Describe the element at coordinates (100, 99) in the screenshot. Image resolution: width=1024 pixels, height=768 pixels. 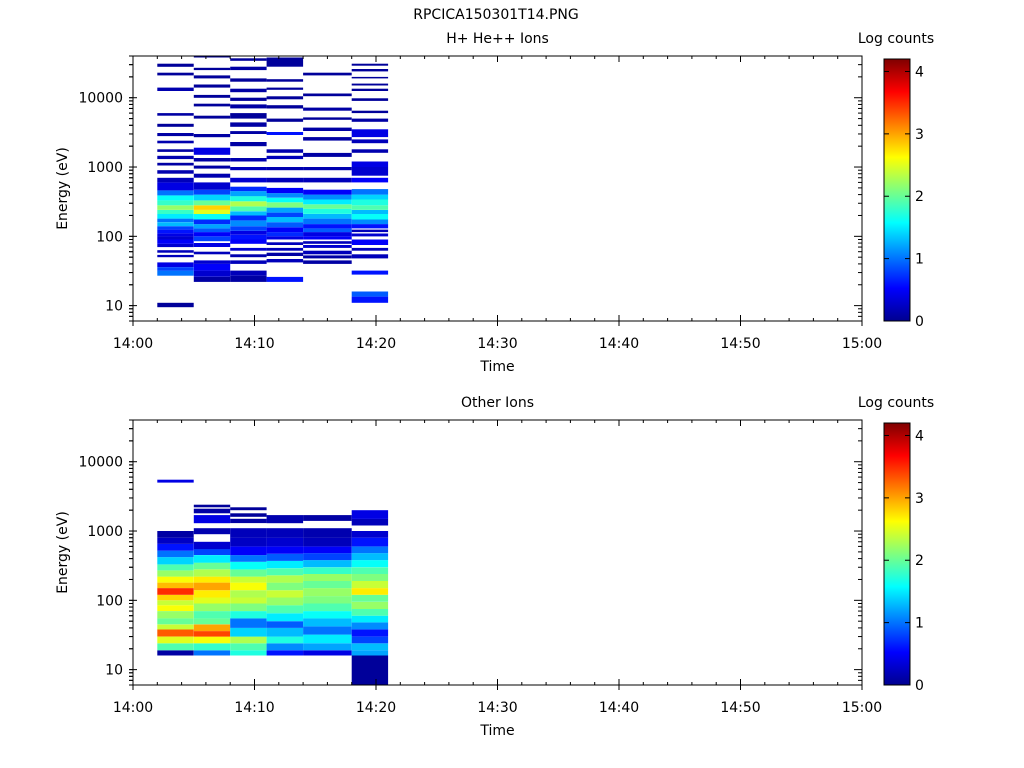
I see `y-tick-label: 10000` at that location.